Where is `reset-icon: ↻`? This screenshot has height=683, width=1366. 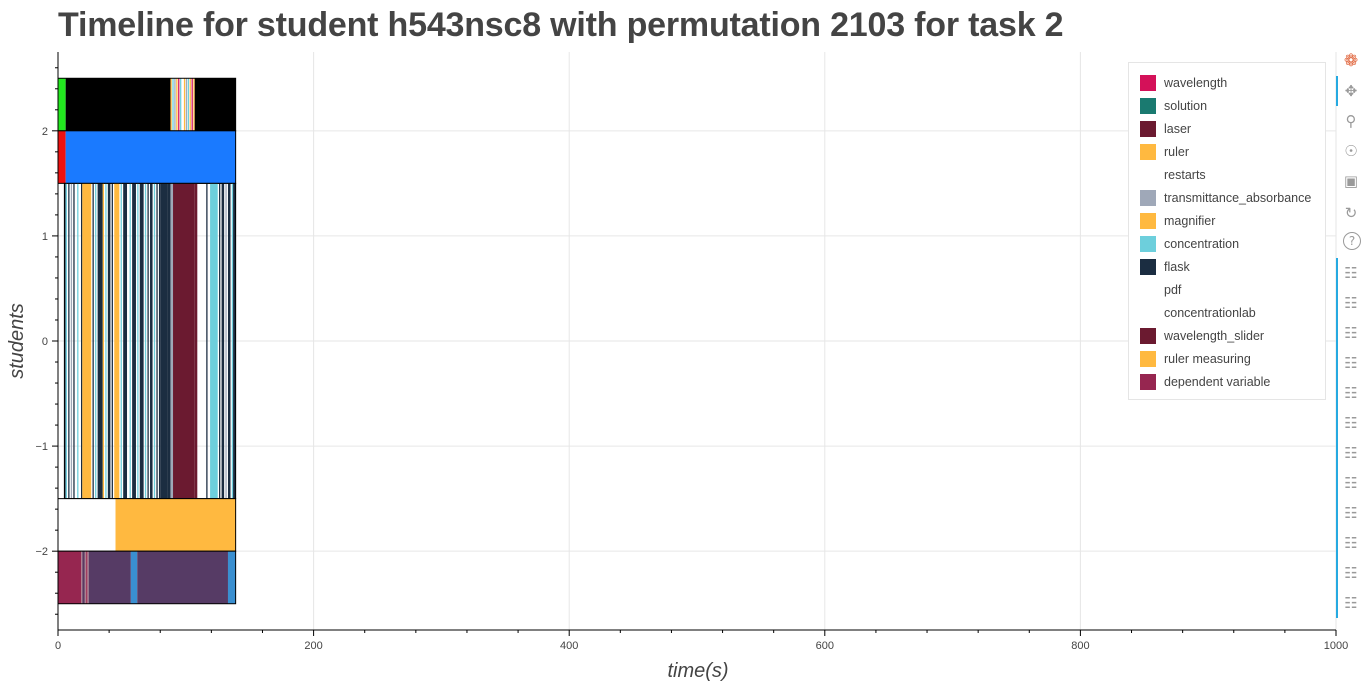
reset-icon: ↻ is located at coordinates (1351, 213).